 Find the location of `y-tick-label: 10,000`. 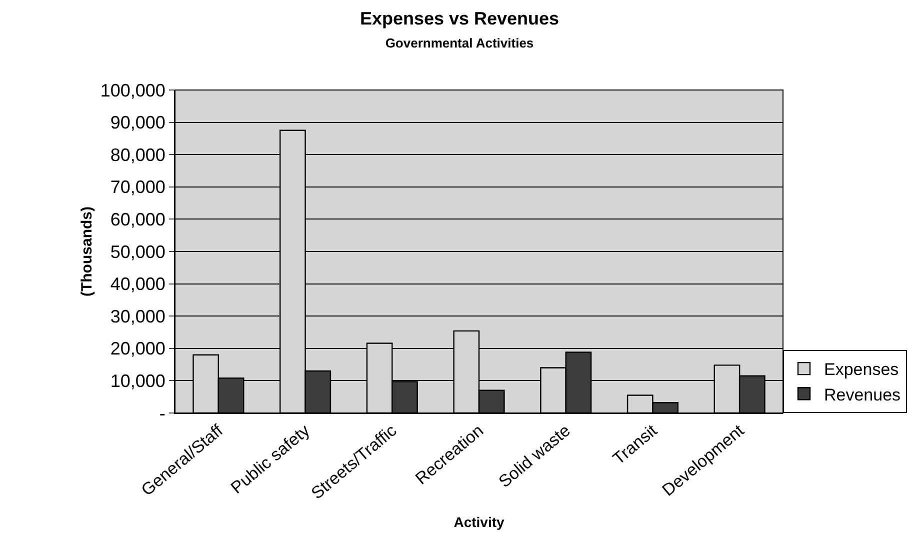

y-tick-label: 10,000 is located at coordinates (138, 381).